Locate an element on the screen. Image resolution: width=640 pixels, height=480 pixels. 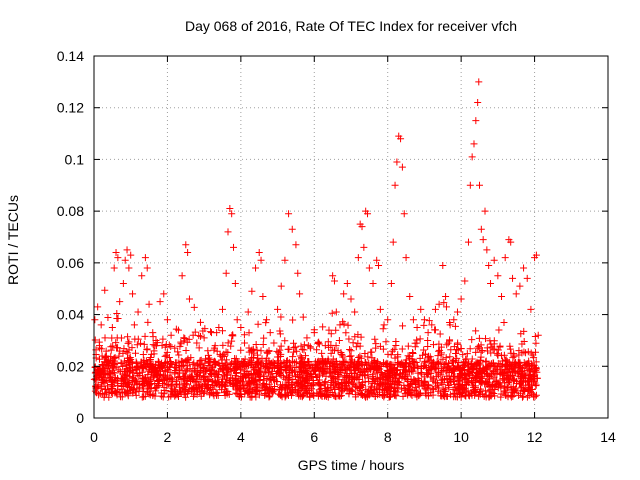
x-tick-label: 12 is located at coordinates (535, 437).